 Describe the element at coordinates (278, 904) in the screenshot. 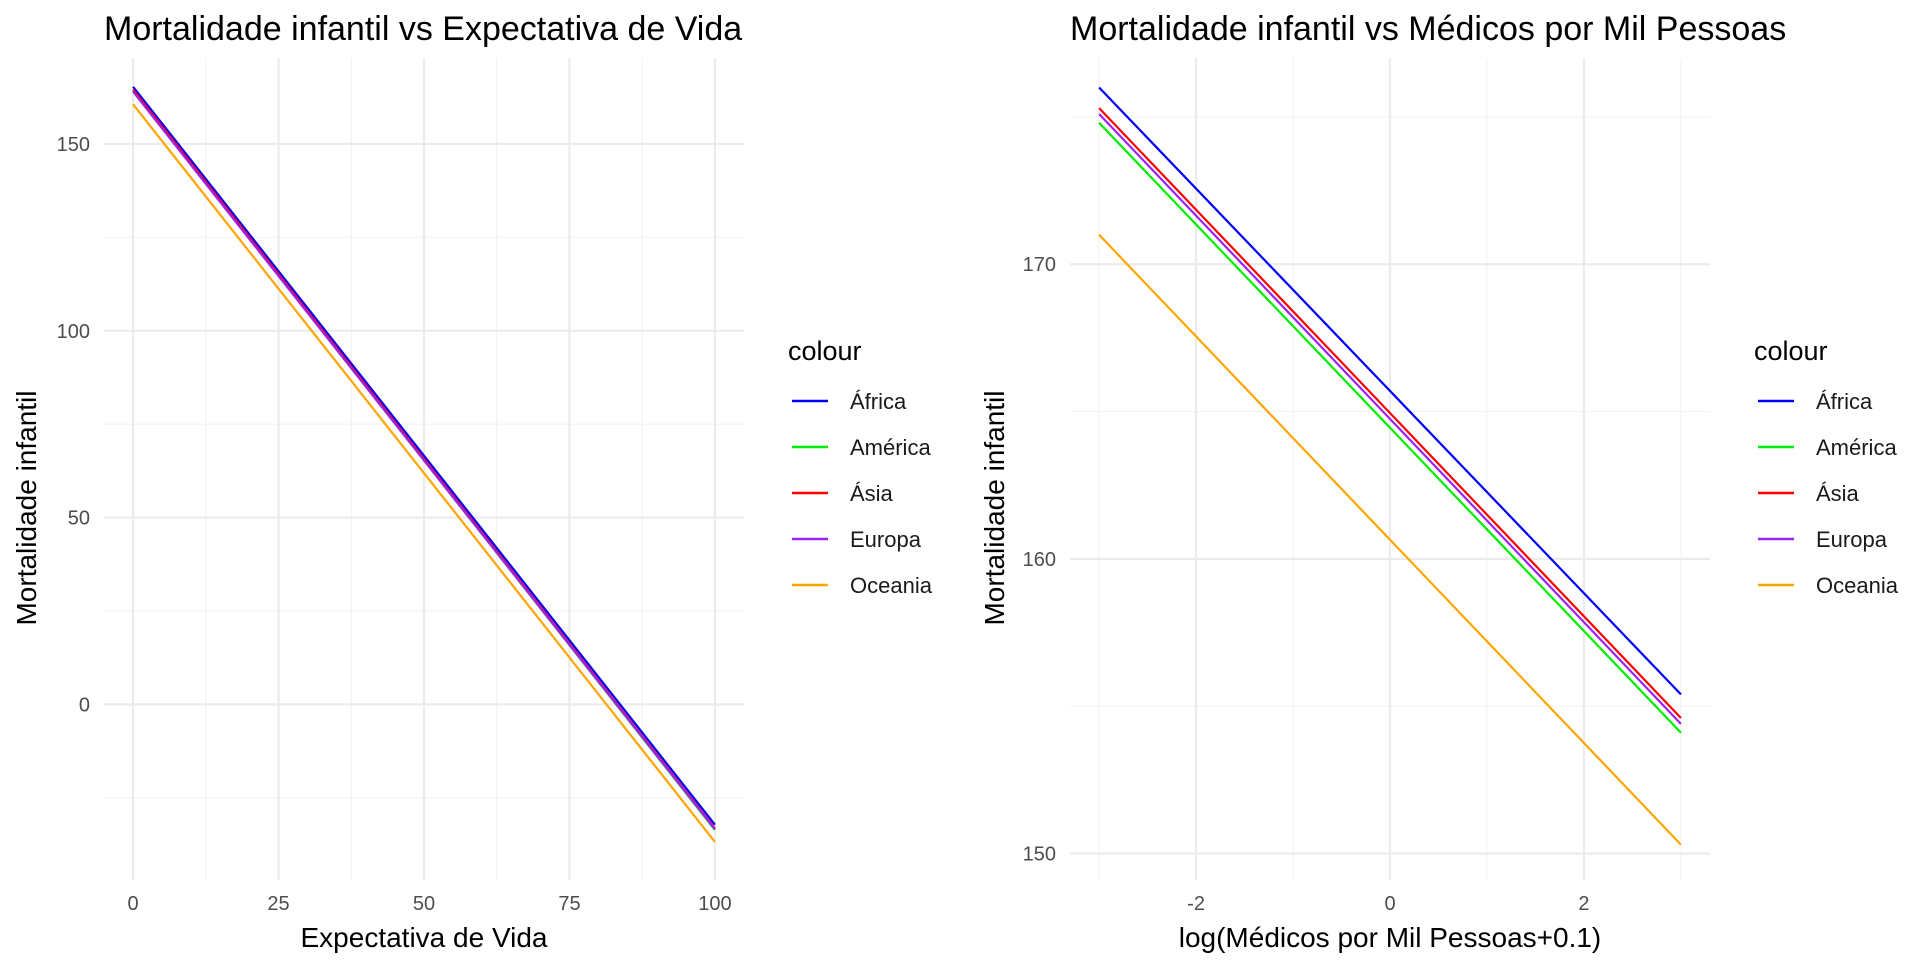

I see `x-tick-label: 25` at that location.